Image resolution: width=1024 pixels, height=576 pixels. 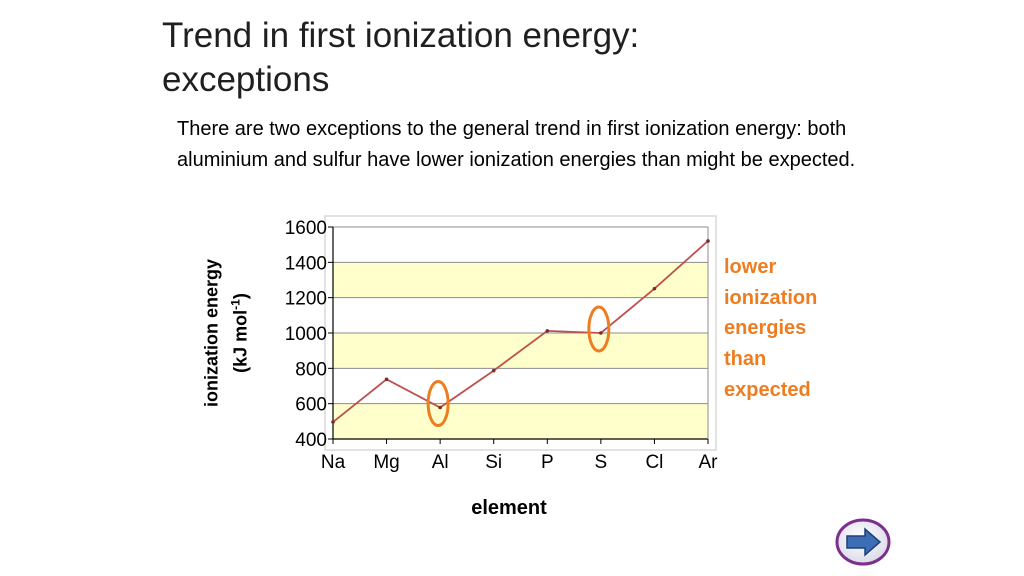 What do you see at coordinates (601, 462) in the screenshot?
I see `x-tick-label: S` at bounding box center [601, 462].